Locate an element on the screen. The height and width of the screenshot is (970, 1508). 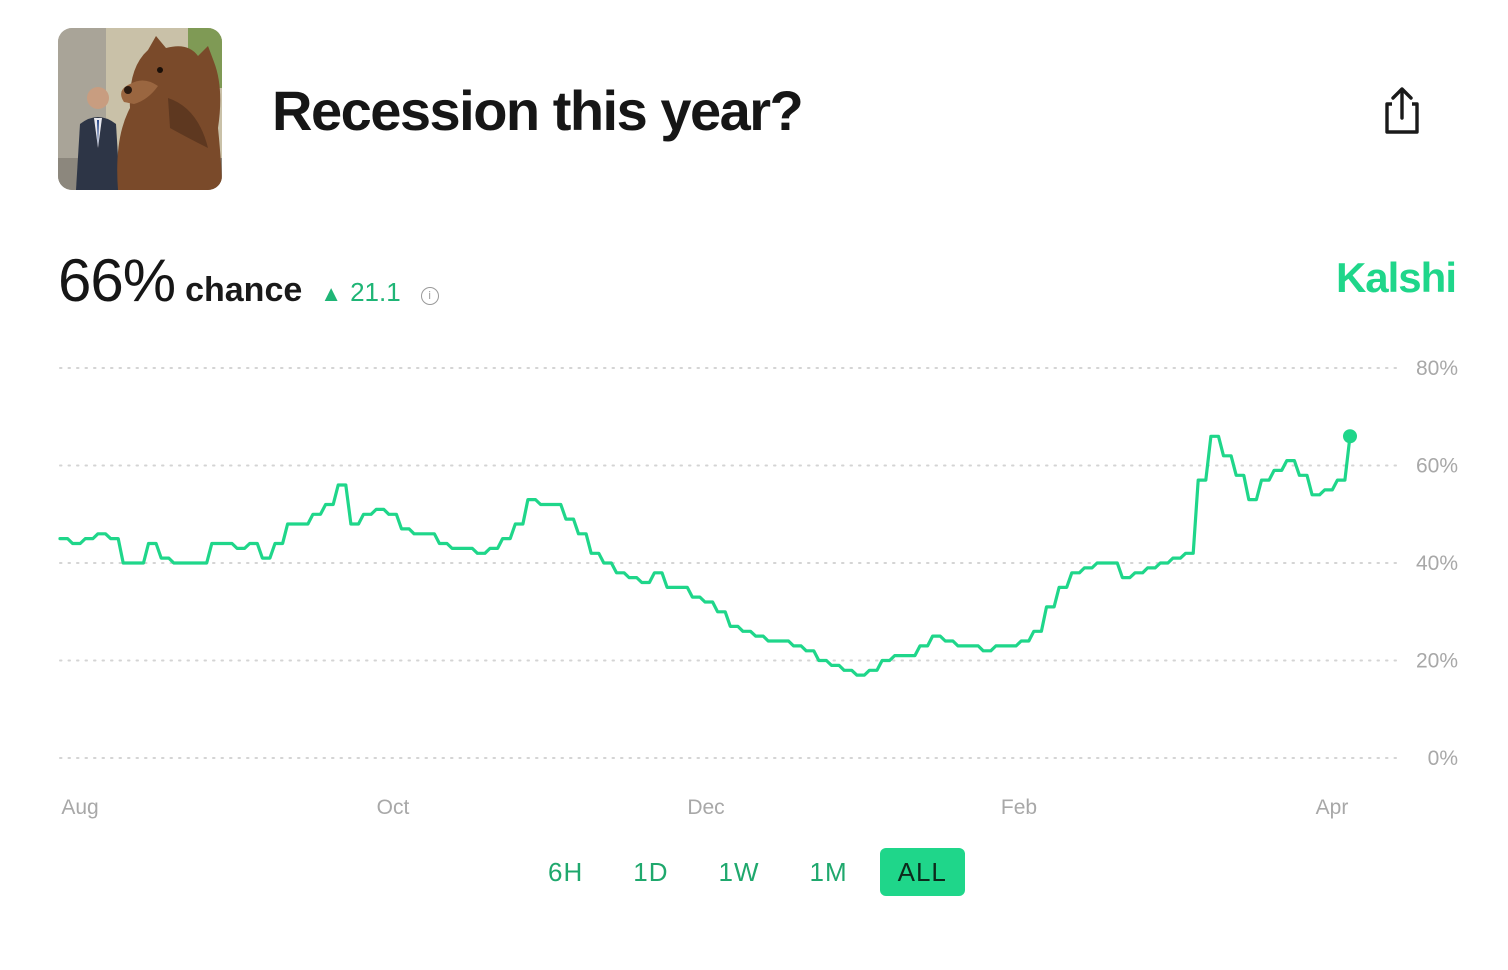
x-tick-label: Feb is located at coordinates (1019, 807).